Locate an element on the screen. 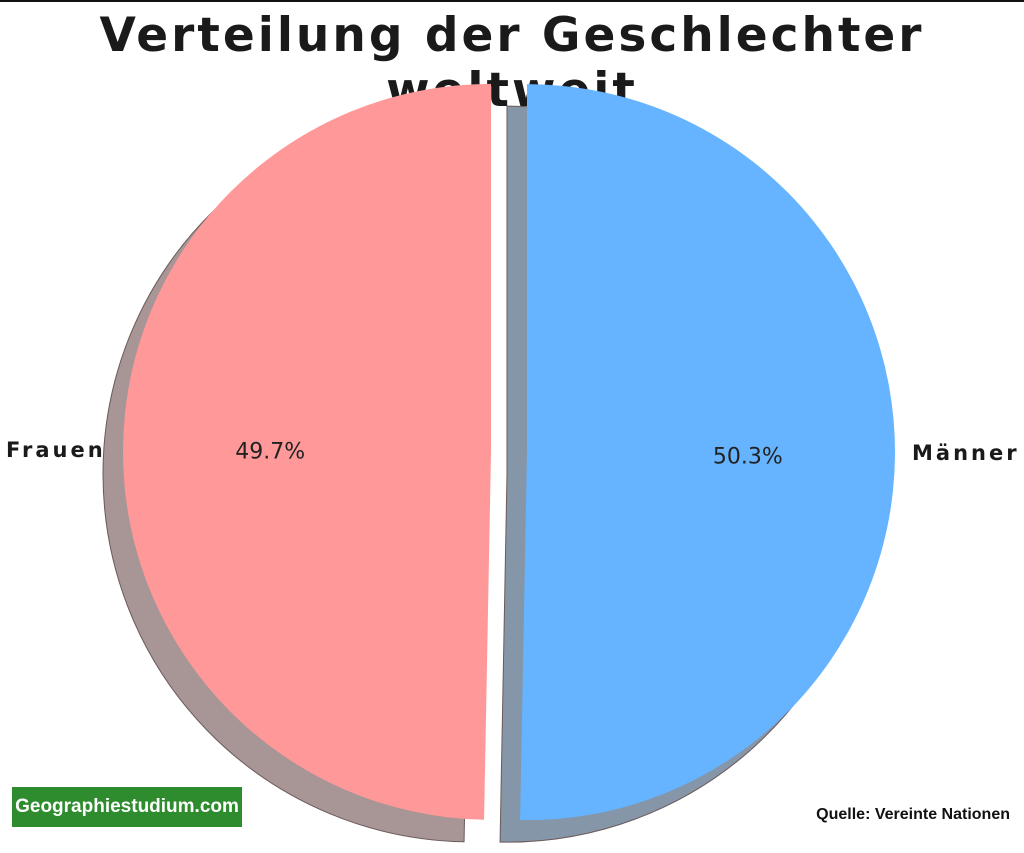  value-label-frauen: 49.7% is located at coordinates (270, 452).